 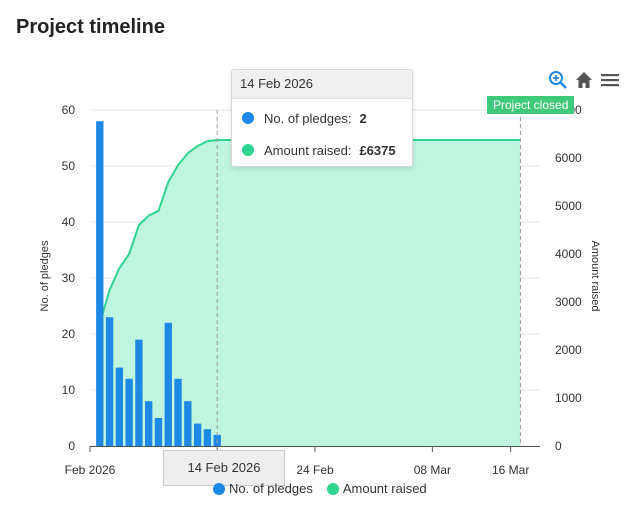 What do you see at coordinates (90, 470) in the screenshot?
I see `x-tick-label: Feb 2026` at bounding box center [90, 470].